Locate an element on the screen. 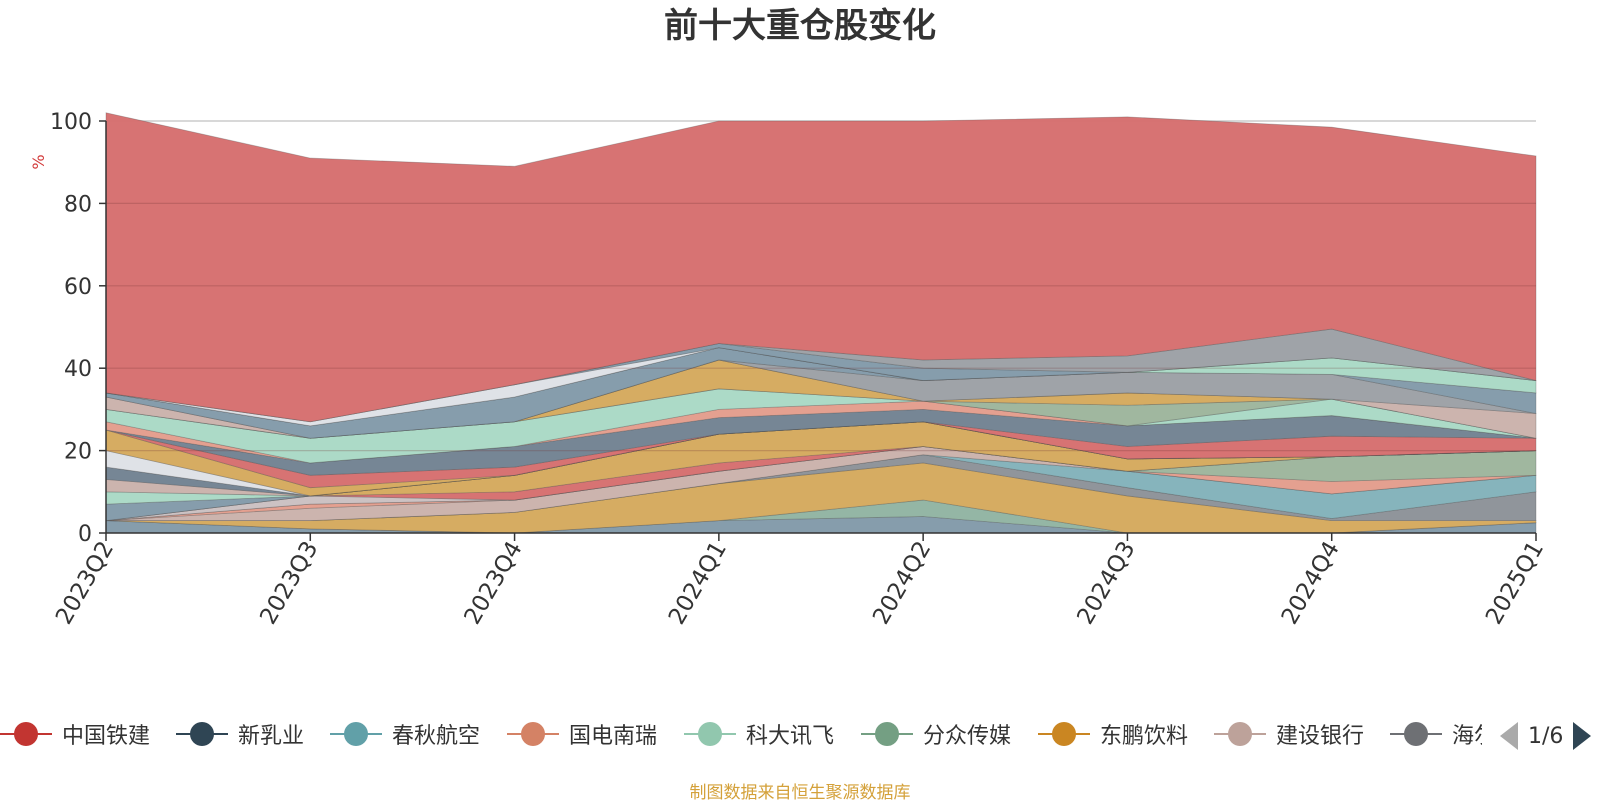  y-tick-label: 20 is located at coordinates (78, 452).